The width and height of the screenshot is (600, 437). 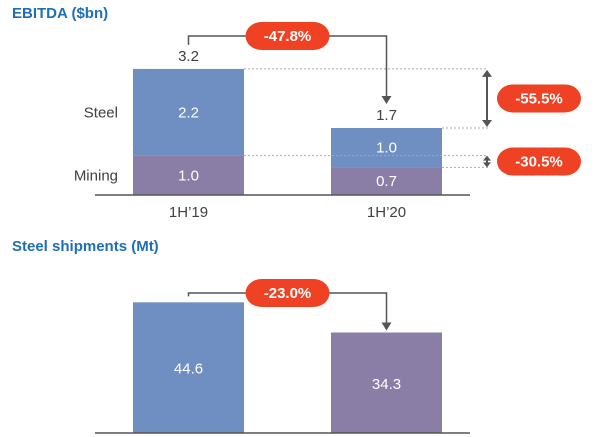 I want to click on category-label-1h19: 1H’19, so click(x=188, y=212).